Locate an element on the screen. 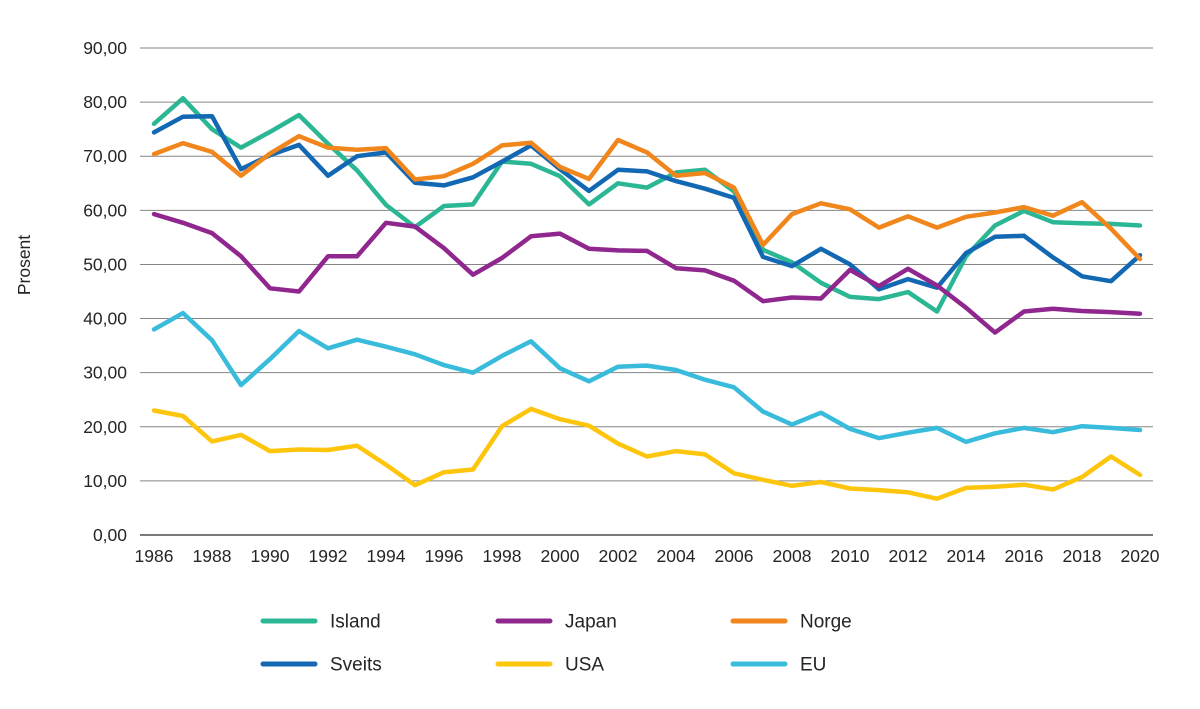 The width and height of the screenshot is (1200, 709). y-axis-title: Prosent is located at coordinates (24, 265).